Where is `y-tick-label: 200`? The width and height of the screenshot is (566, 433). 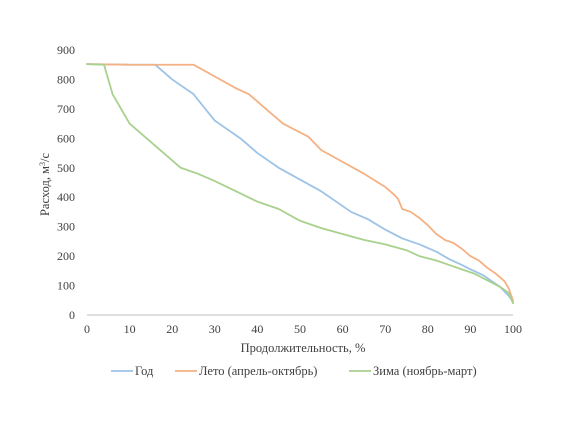 y-tick-label: 200 is located at coordinates (66, 256).